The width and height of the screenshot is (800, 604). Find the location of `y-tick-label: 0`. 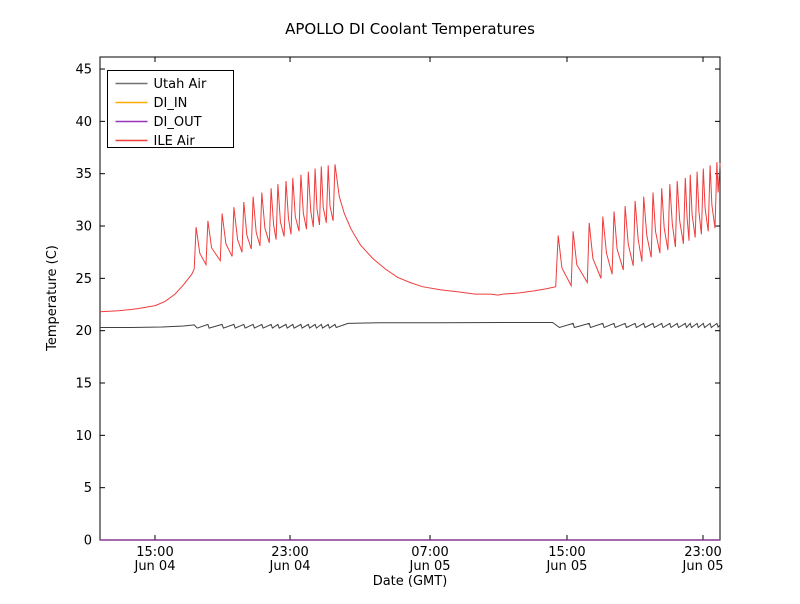

y-tick-label: 0 is located at coordinates (88, 541).